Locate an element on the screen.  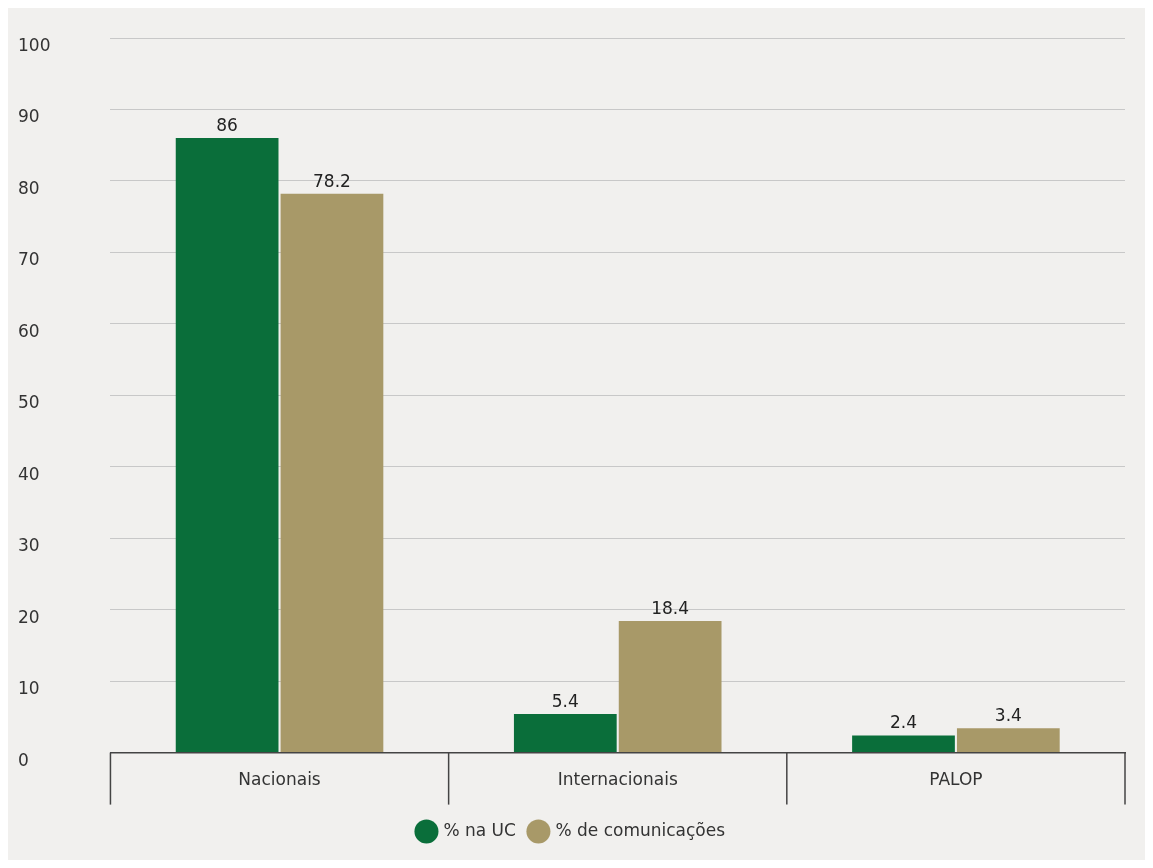
data-label: 5.4 is located at coordinates (565, 700).